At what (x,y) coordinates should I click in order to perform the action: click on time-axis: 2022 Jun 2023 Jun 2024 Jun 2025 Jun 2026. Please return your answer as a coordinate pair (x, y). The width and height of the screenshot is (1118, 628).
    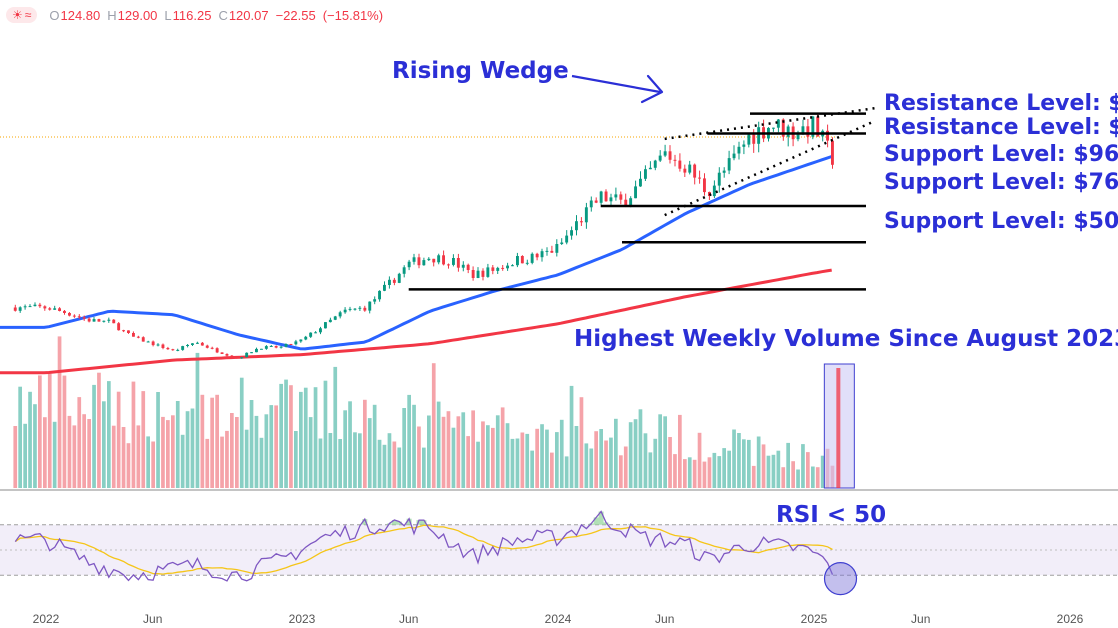
    Looking at the image, I should click on (558, 619).